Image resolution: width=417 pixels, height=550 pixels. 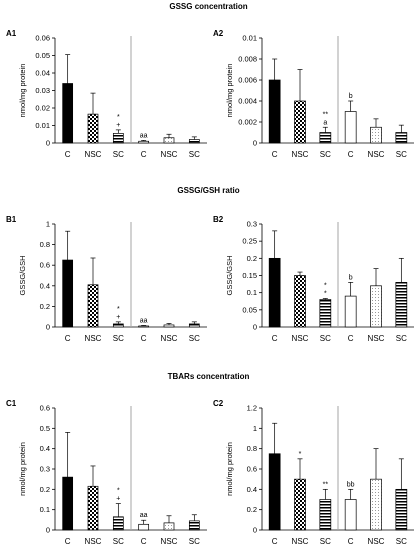 What do you see at coordinates (247, 101) in the screenshot?
I see `y-tick-label: 0.004` at bounding box center [247, 101].